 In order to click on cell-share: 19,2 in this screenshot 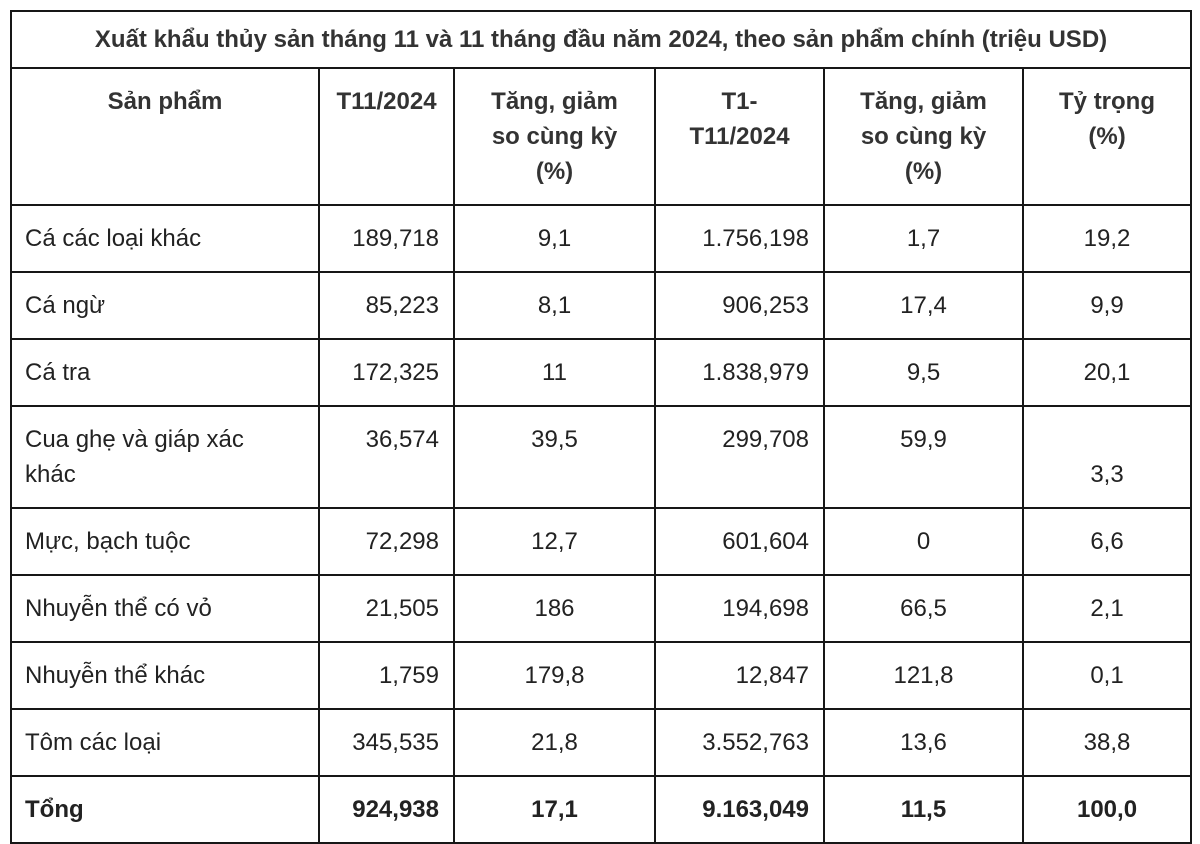, I will do `click(1107, 238)`.